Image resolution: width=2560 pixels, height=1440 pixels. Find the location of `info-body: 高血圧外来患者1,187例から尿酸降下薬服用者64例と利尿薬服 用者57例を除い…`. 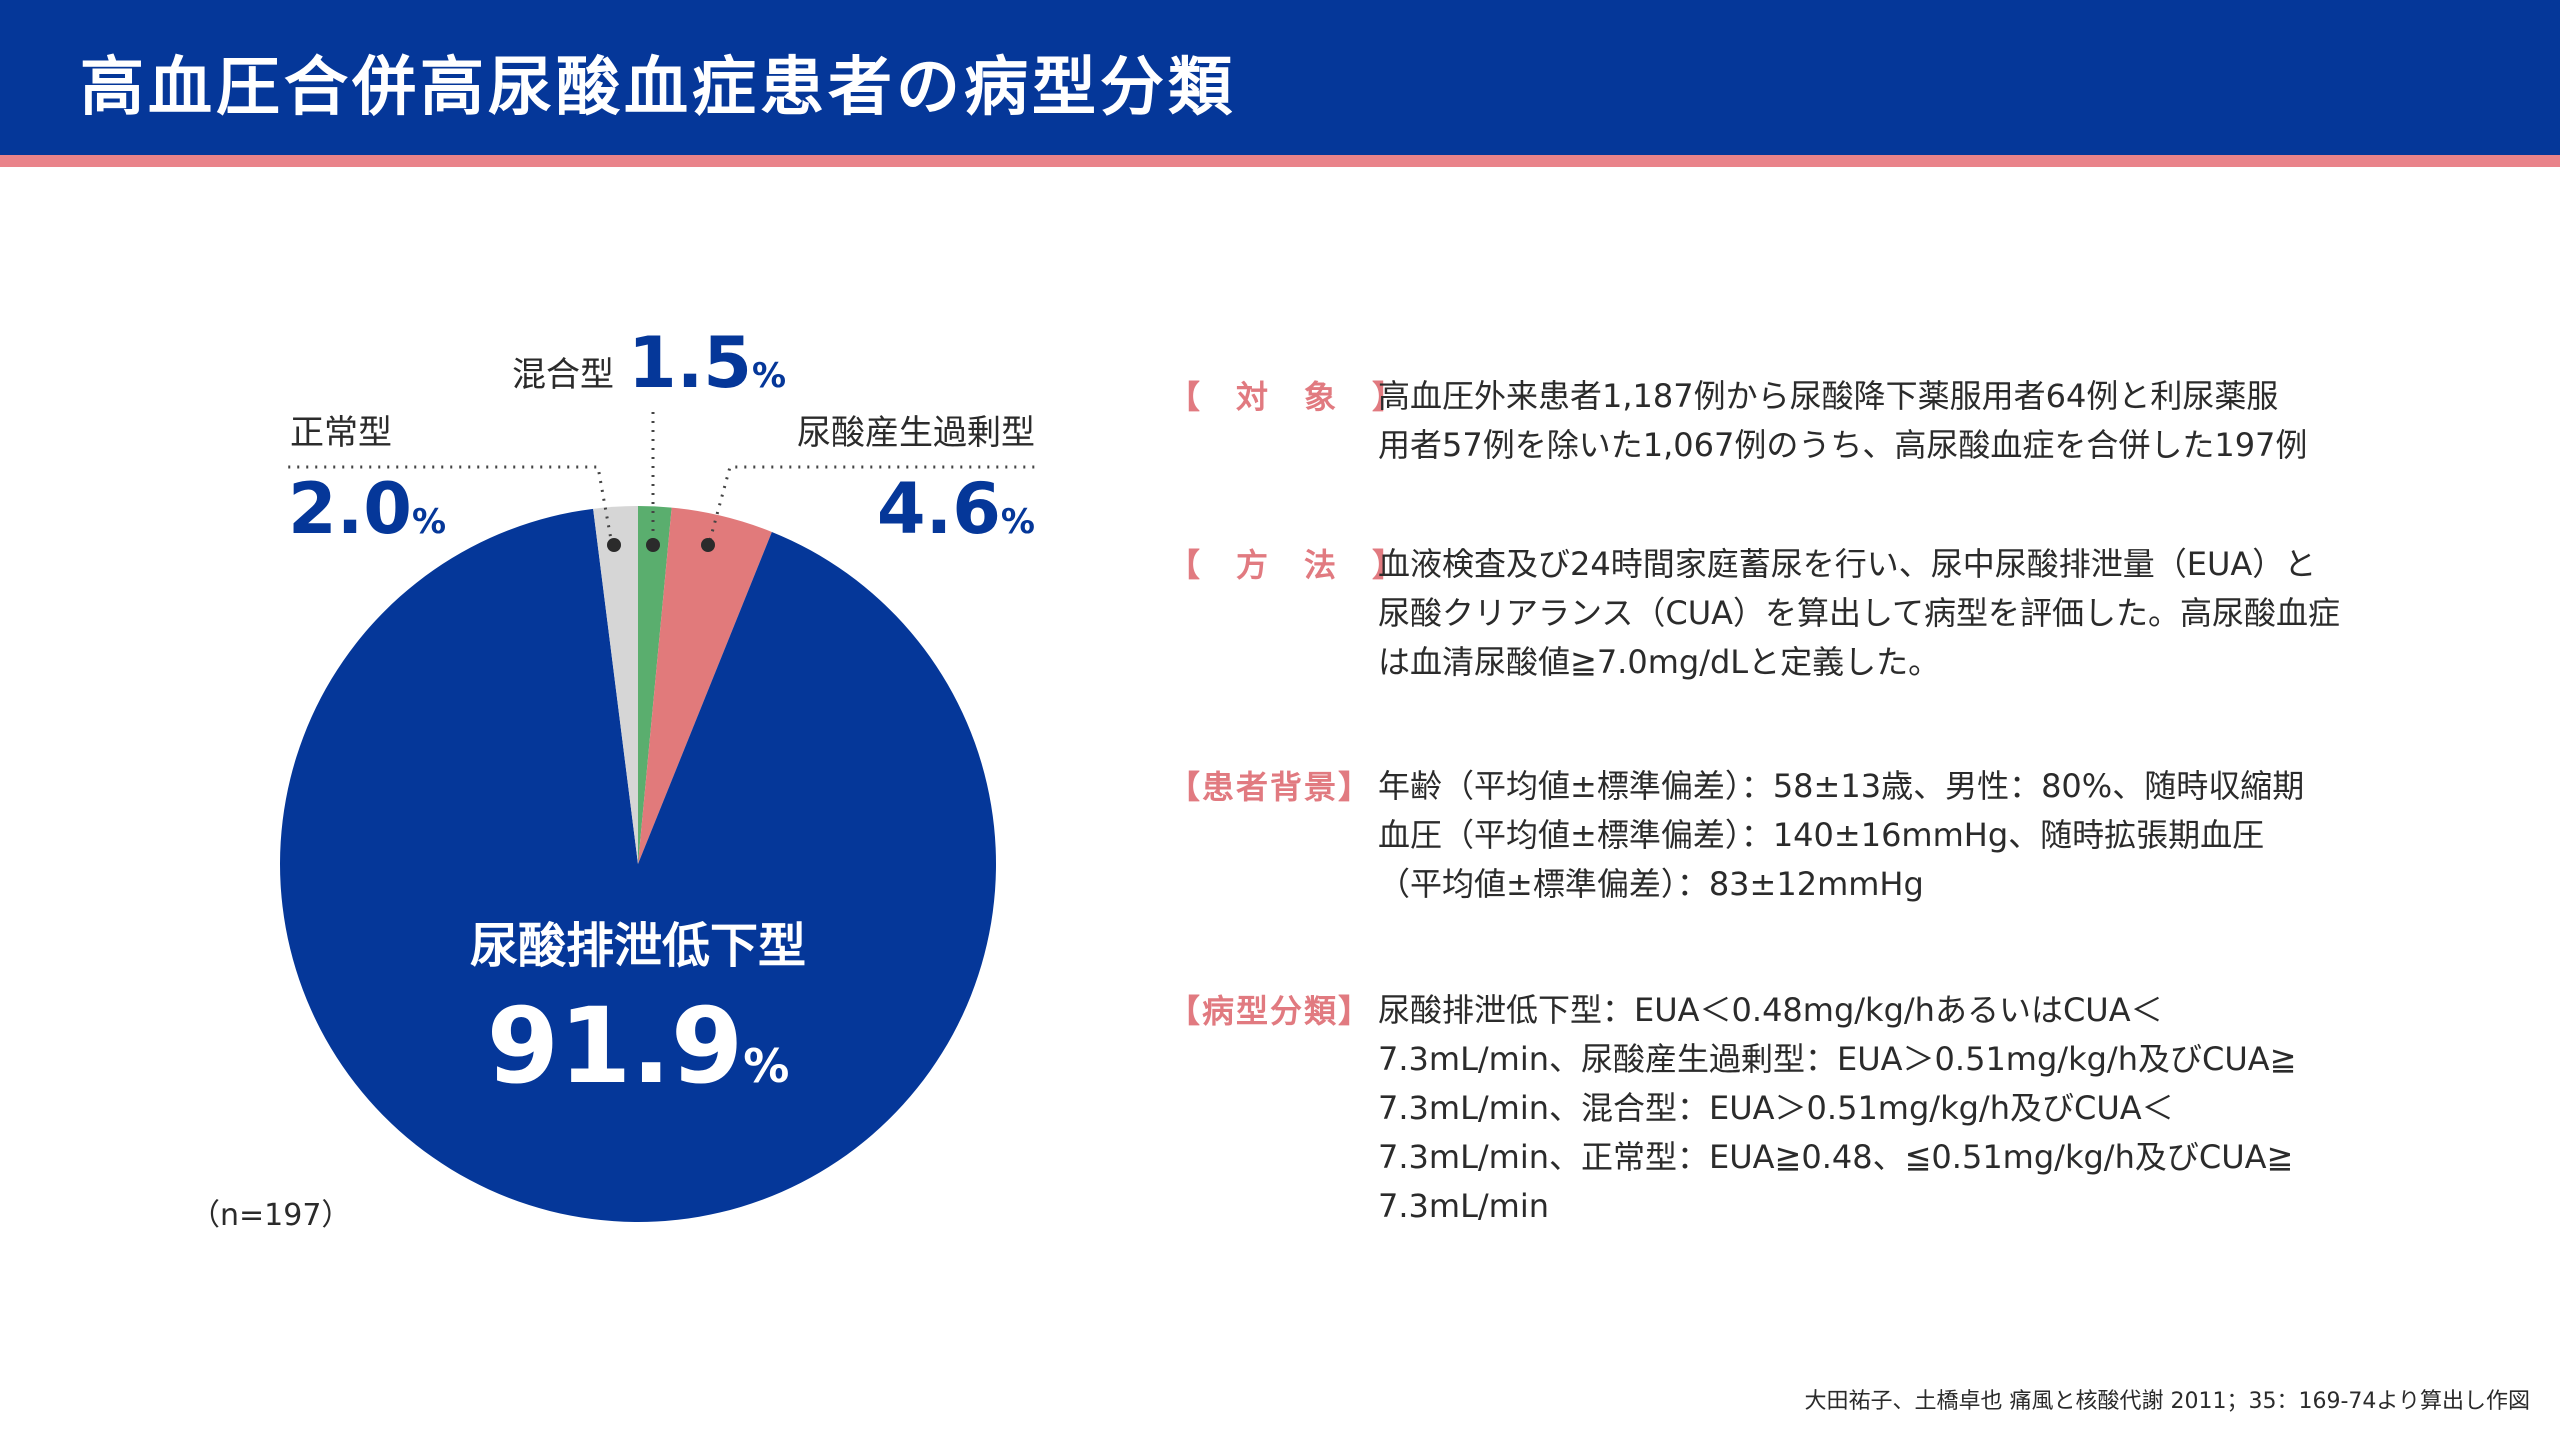

info-body: 高血圧外来患者1,187例から尿酸降下薬服用者64例と利尿薬服 用者57例を除い… is located at coordinates (1883, 421).